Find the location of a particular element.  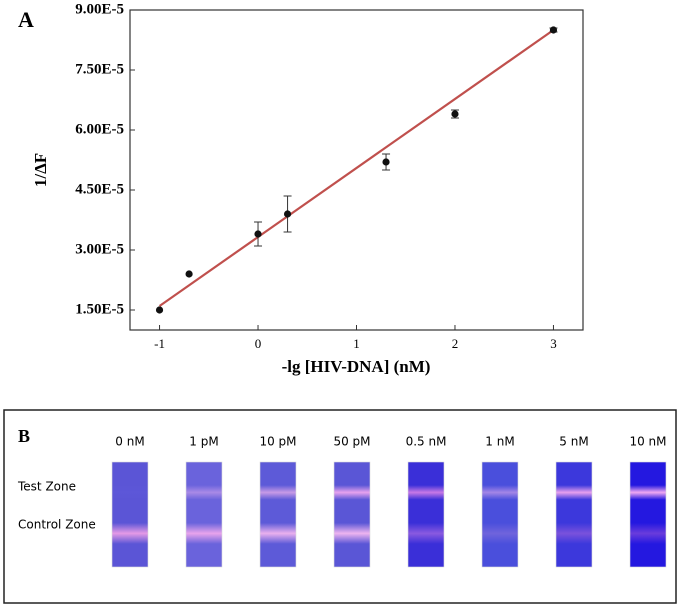

x-tick-label: 1 is located at coordinates (356, 343).